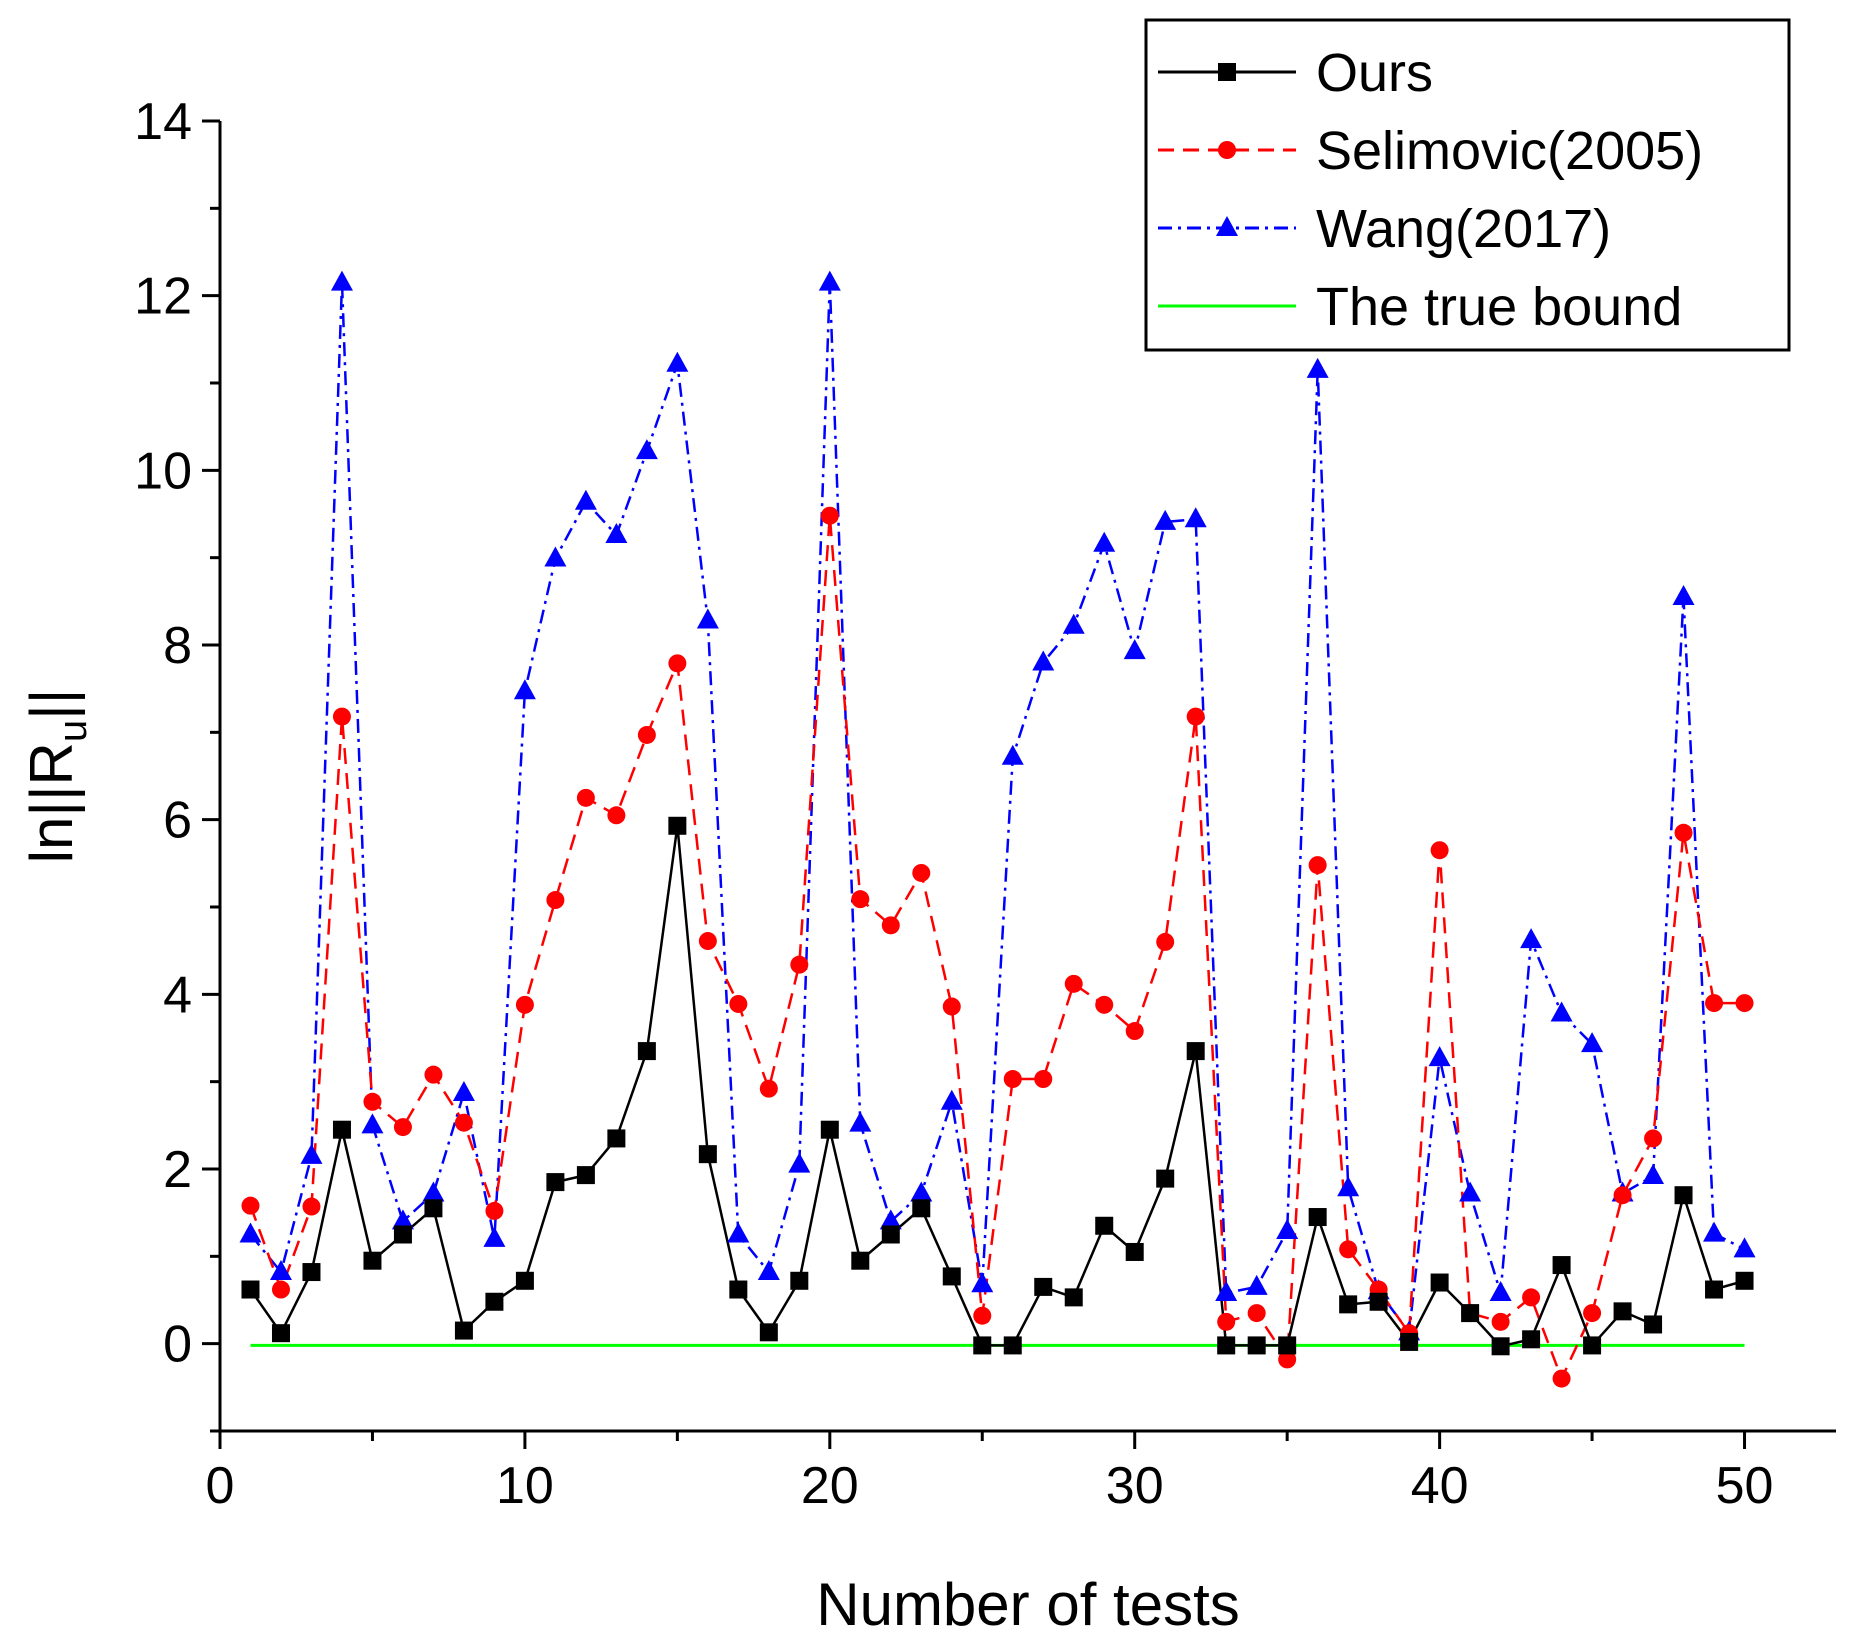 This screenshot has width=1863, height=1634. I want to click on y-tick-label: 4, so click(177, 995).